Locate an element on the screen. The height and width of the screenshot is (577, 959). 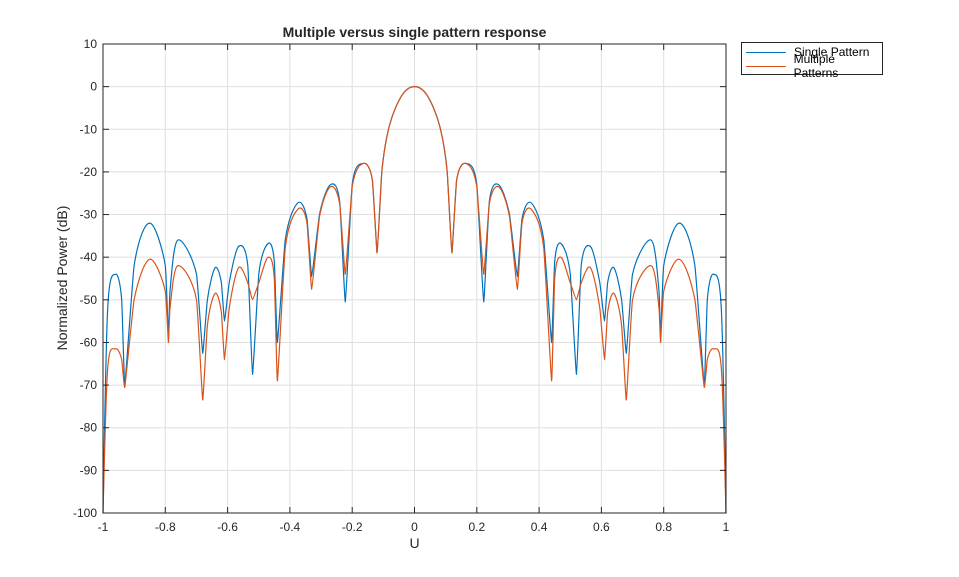
y-tick-label: -40 is located at coordinates (89, 257).